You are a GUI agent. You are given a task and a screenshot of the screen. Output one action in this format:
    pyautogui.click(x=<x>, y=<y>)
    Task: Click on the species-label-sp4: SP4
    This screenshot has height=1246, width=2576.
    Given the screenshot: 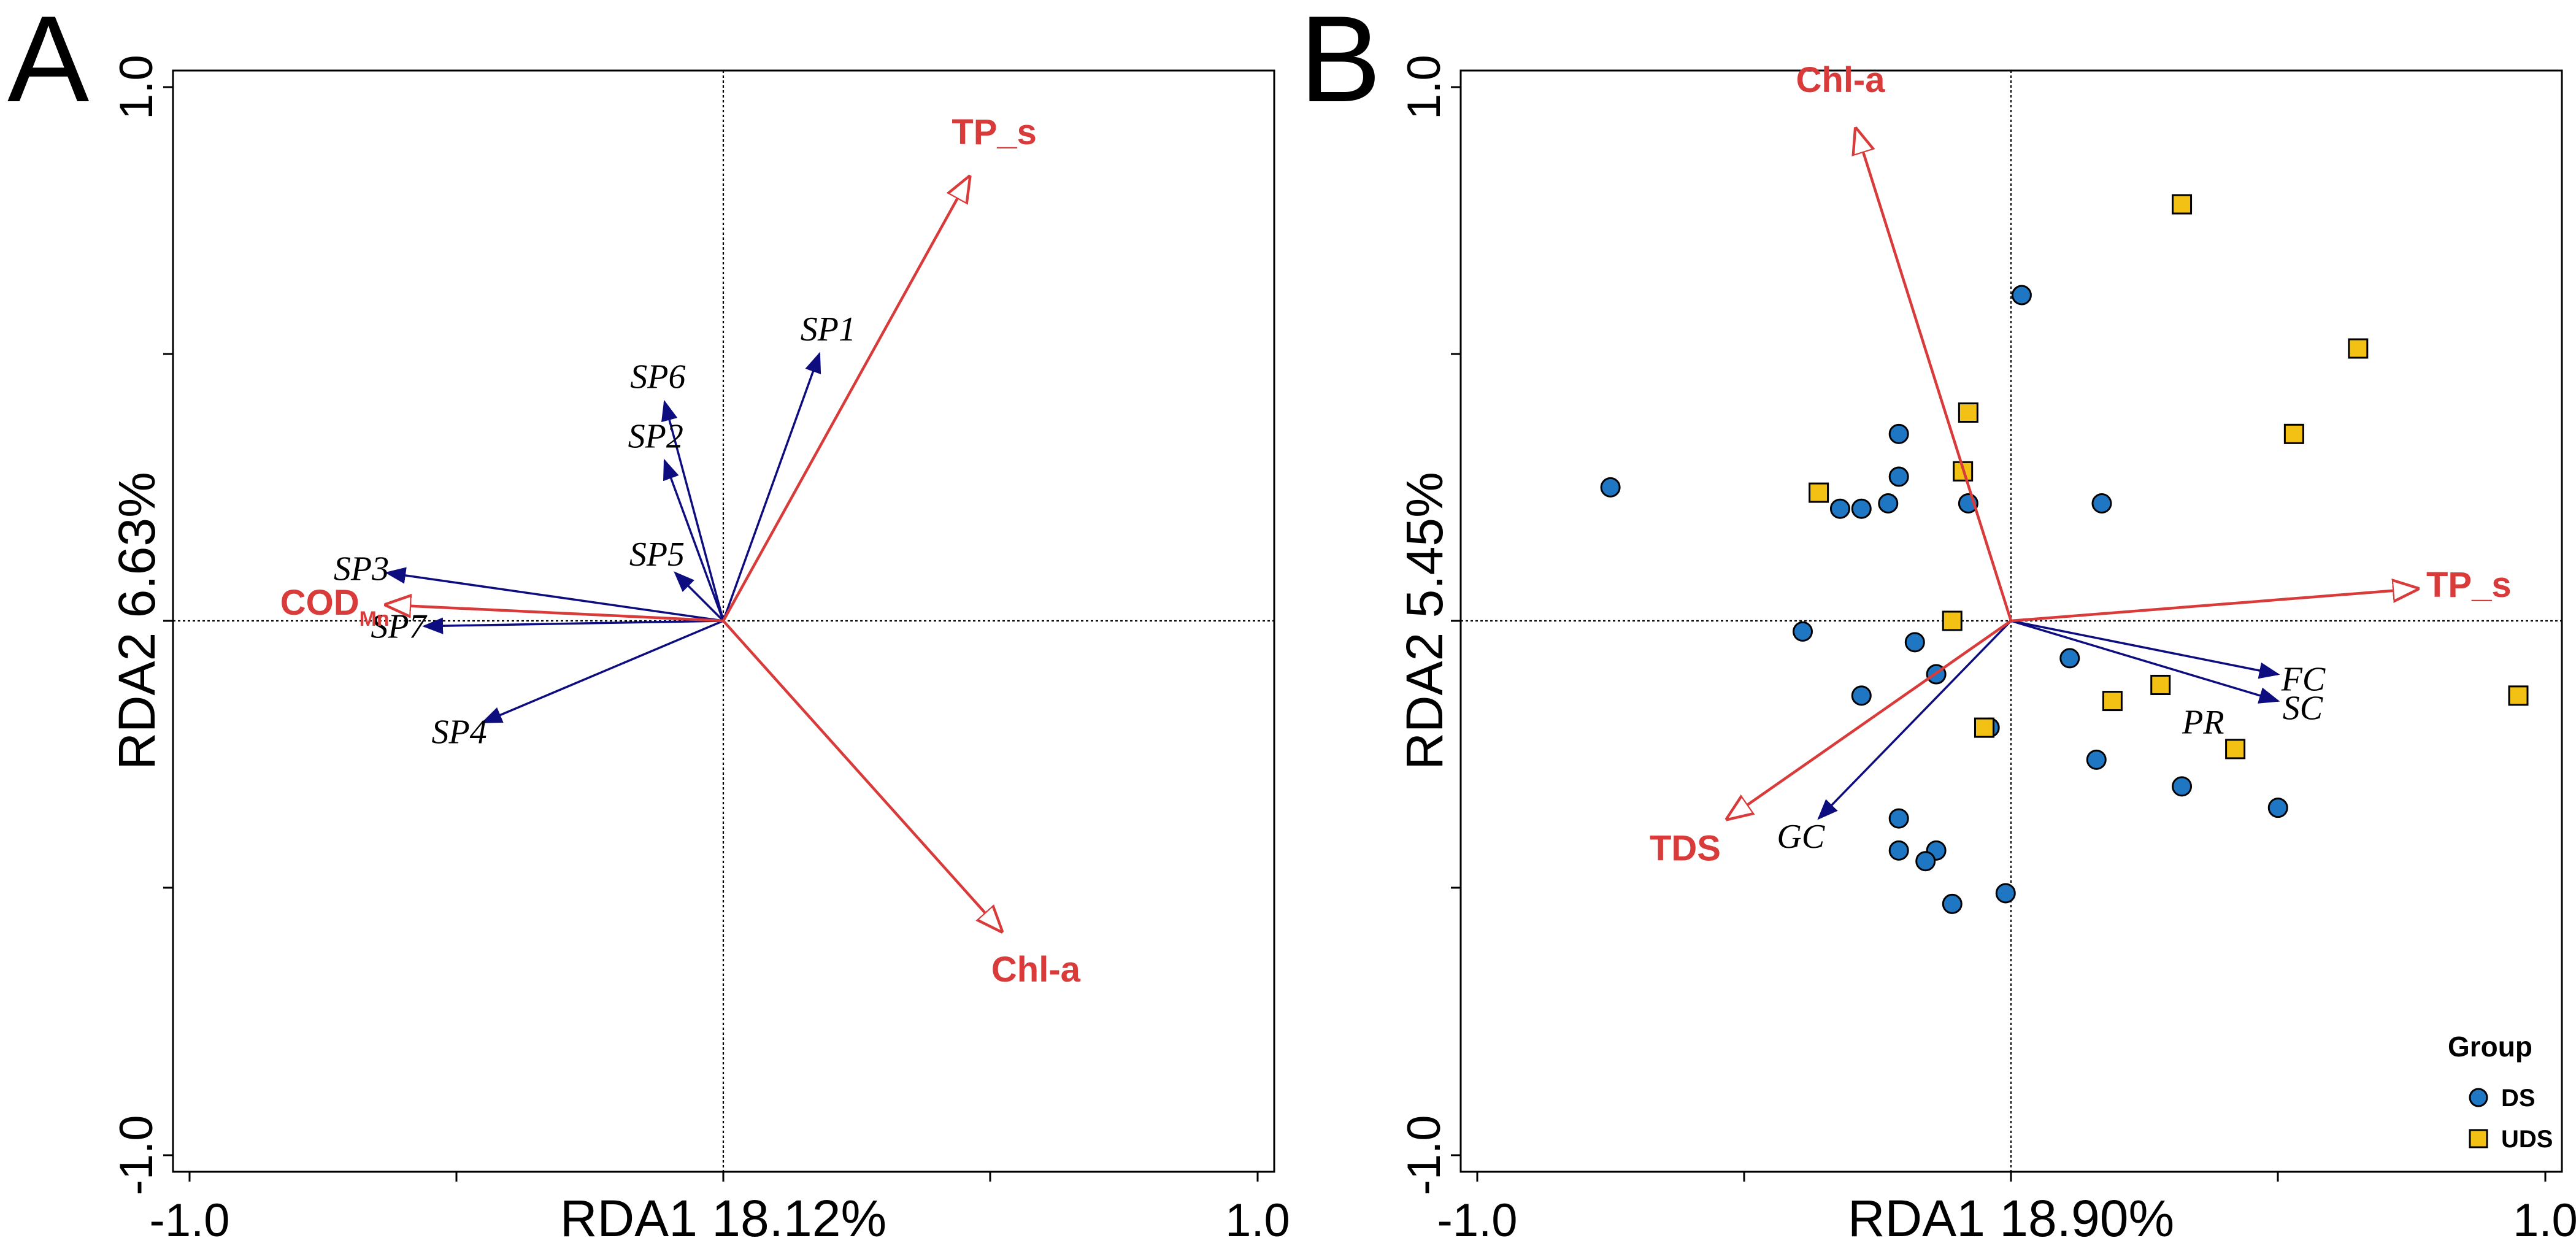 What is the action you would take?
    pyautogui.click(x=459, y=732)
    